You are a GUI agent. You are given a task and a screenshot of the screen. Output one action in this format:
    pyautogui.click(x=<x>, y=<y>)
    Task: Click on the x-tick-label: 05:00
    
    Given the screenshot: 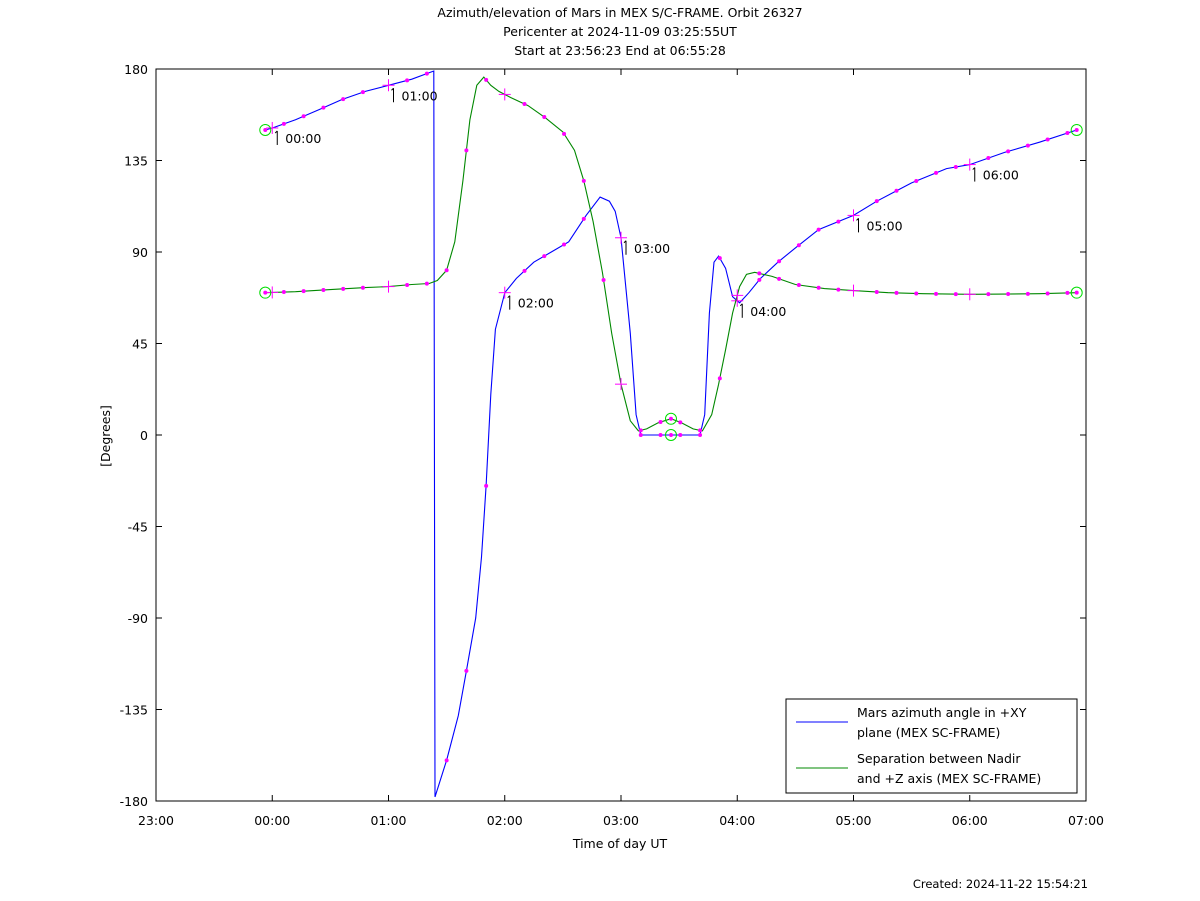 What is the action you would take?
    pyautogui.click(x=853, y=820)
    